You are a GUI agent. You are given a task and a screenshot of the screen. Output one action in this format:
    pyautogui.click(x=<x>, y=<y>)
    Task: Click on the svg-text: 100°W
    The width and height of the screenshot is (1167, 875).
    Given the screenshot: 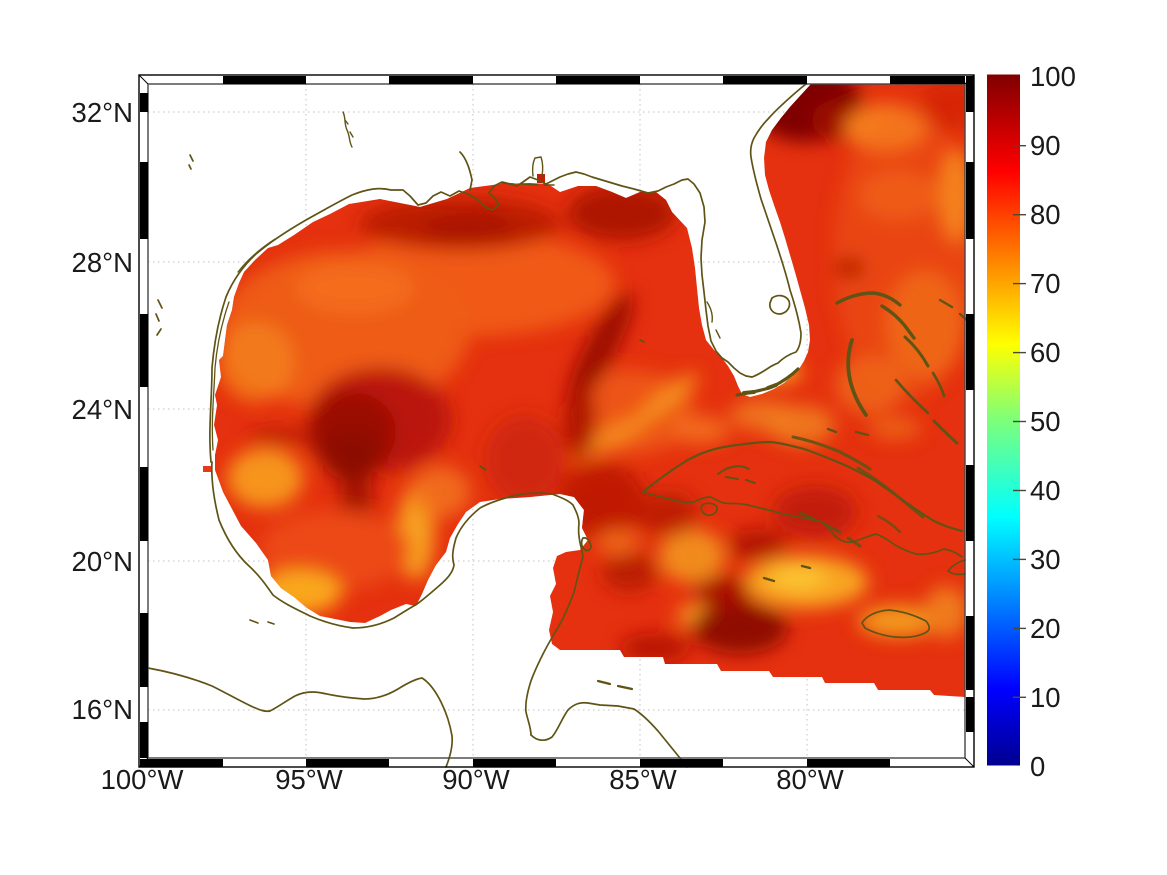 What is the action you would take?
    pyautogui.click(x=142, y=779)
    